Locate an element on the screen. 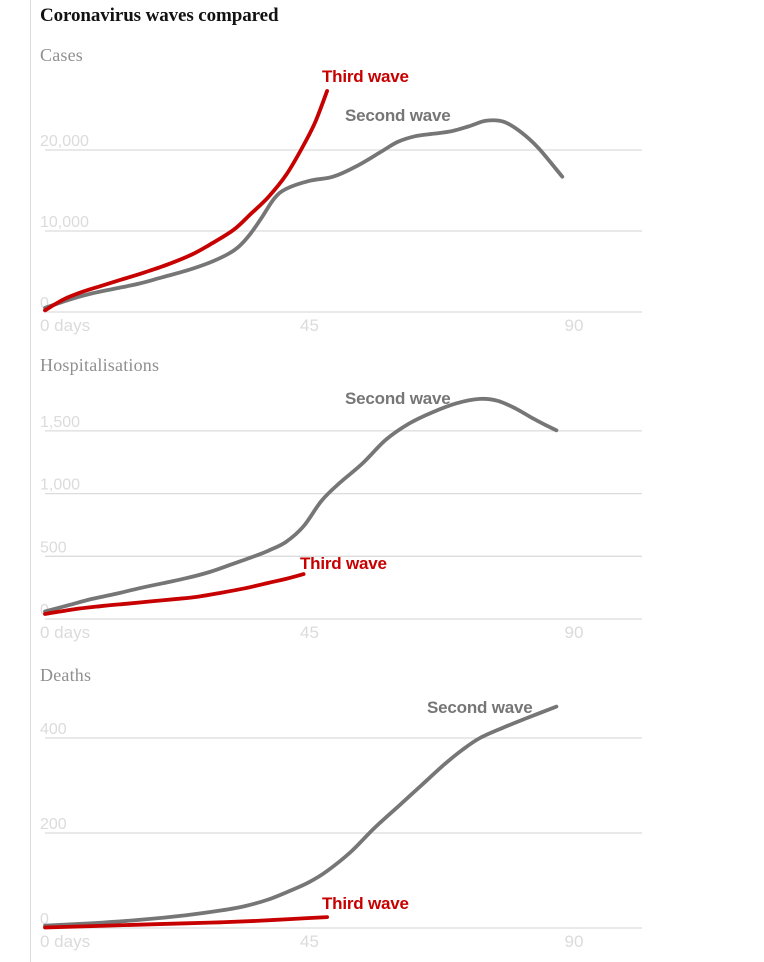 The height and width of the screenshot is (962, 764). chart-title-hospitalisations: Hospitalisations is located at coordinates (100, 365).